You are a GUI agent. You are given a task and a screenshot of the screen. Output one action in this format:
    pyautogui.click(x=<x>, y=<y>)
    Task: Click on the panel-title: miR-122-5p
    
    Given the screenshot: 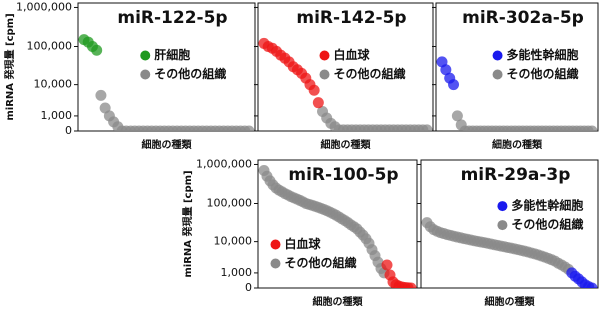 What is the action you would take?
    pyautogui.click(x=172, y=18)
    